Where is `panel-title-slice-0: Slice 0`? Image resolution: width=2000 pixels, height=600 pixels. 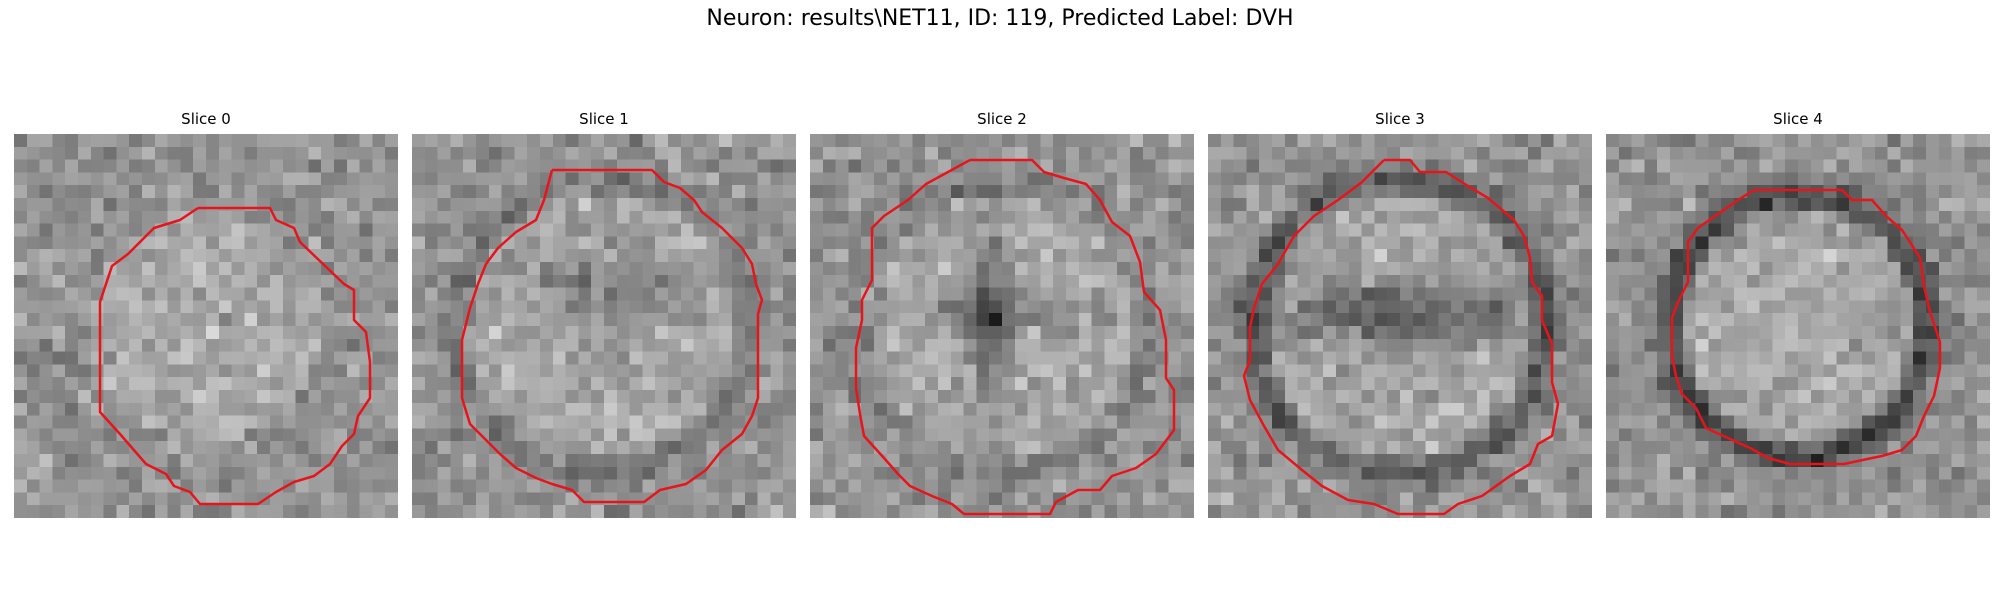 panel-title-slice-0: Slice 0 is located at coordinates (206, 119).